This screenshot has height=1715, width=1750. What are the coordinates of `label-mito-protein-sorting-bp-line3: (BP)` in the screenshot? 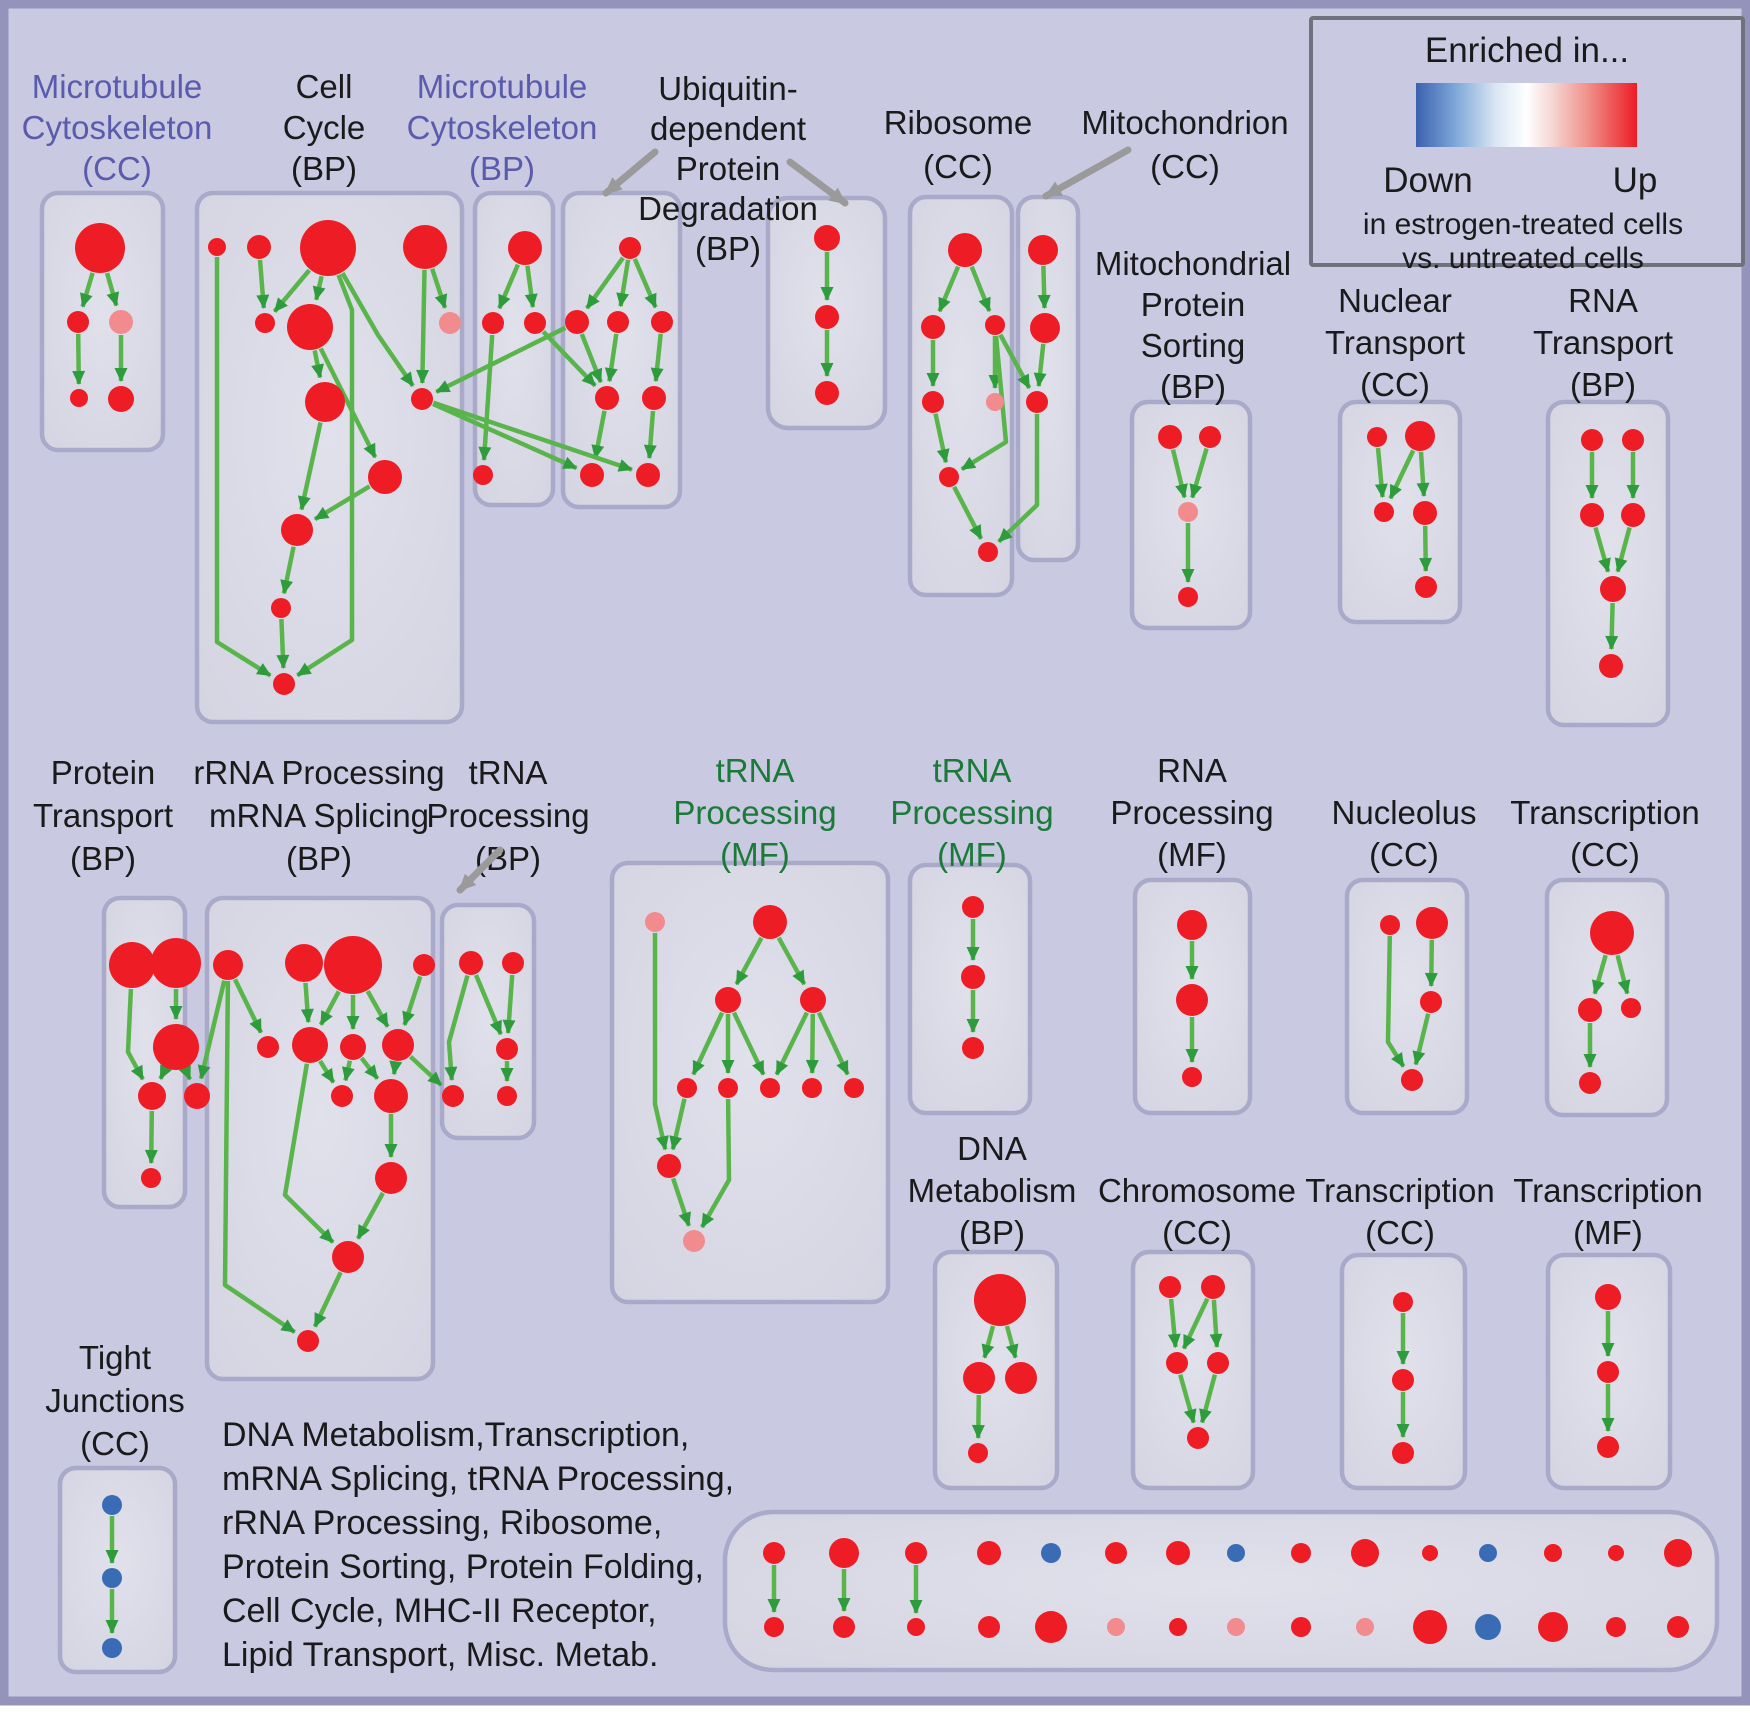 It's located at (1193, 386).